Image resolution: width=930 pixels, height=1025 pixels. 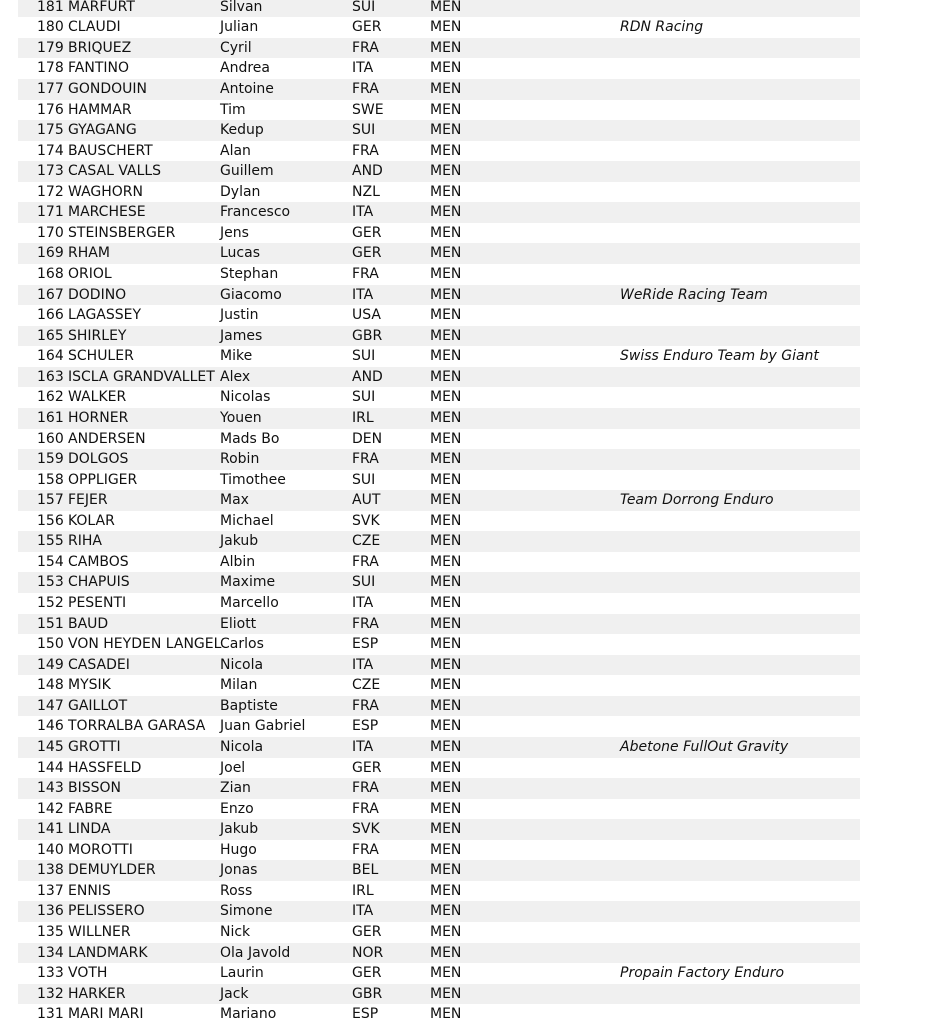 What do you see at coordinates (439, 130) in the screenshot?
I see `rider-row: 175 GYAGANG Kedup SUI MEN` at bounding box center [439, 130].